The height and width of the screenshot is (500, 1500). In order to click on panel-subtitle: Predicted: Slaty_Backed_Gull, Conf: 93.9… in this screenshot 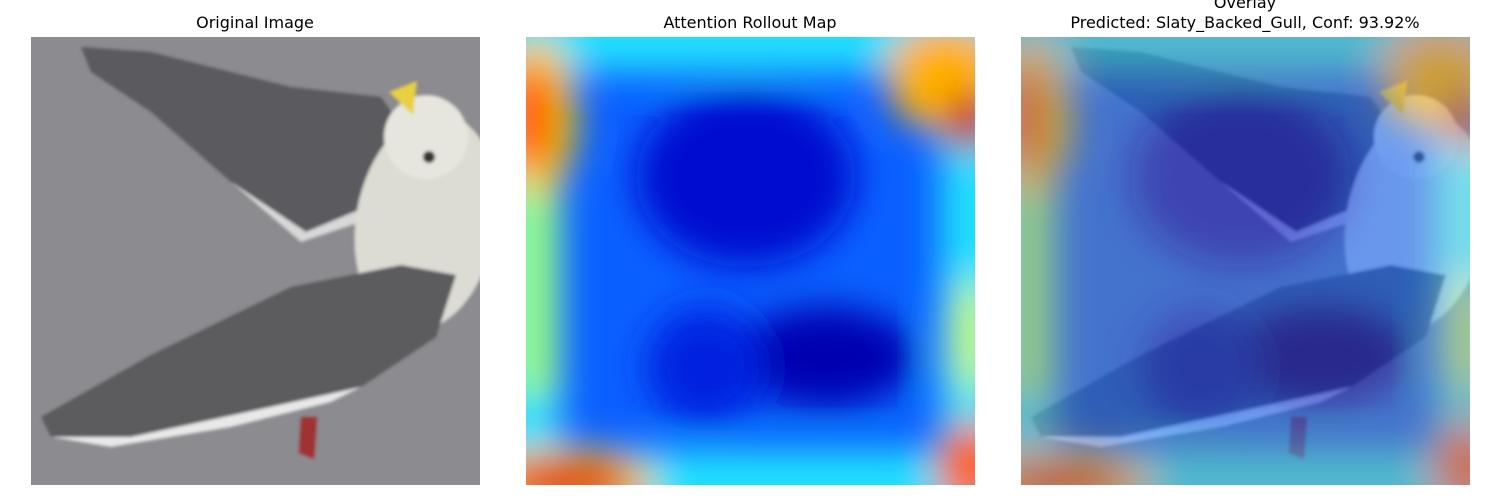, I will do `click(1244, 23)`.